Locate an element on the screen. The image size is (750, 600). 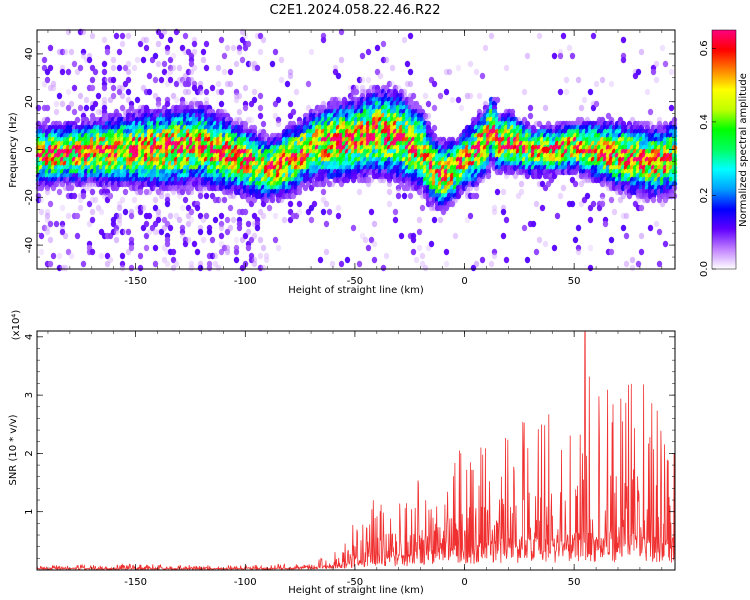
x-tick-label: 0 is located at coordinates (464, 281).